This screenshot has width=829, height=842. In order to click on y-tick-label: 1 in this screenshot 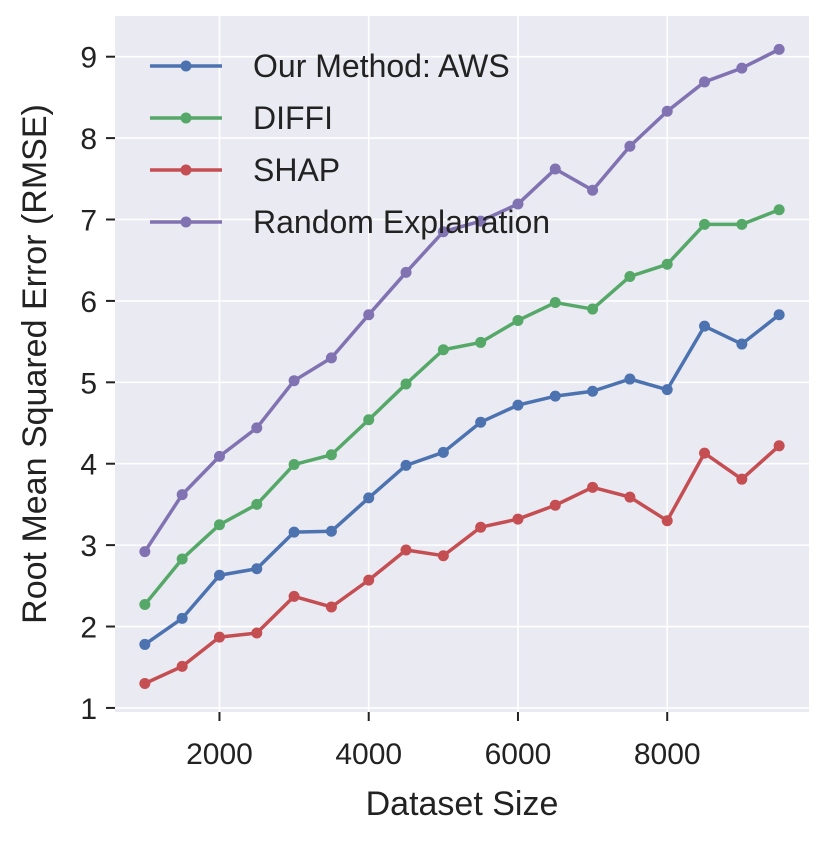, I will do `click(88, 709)`.